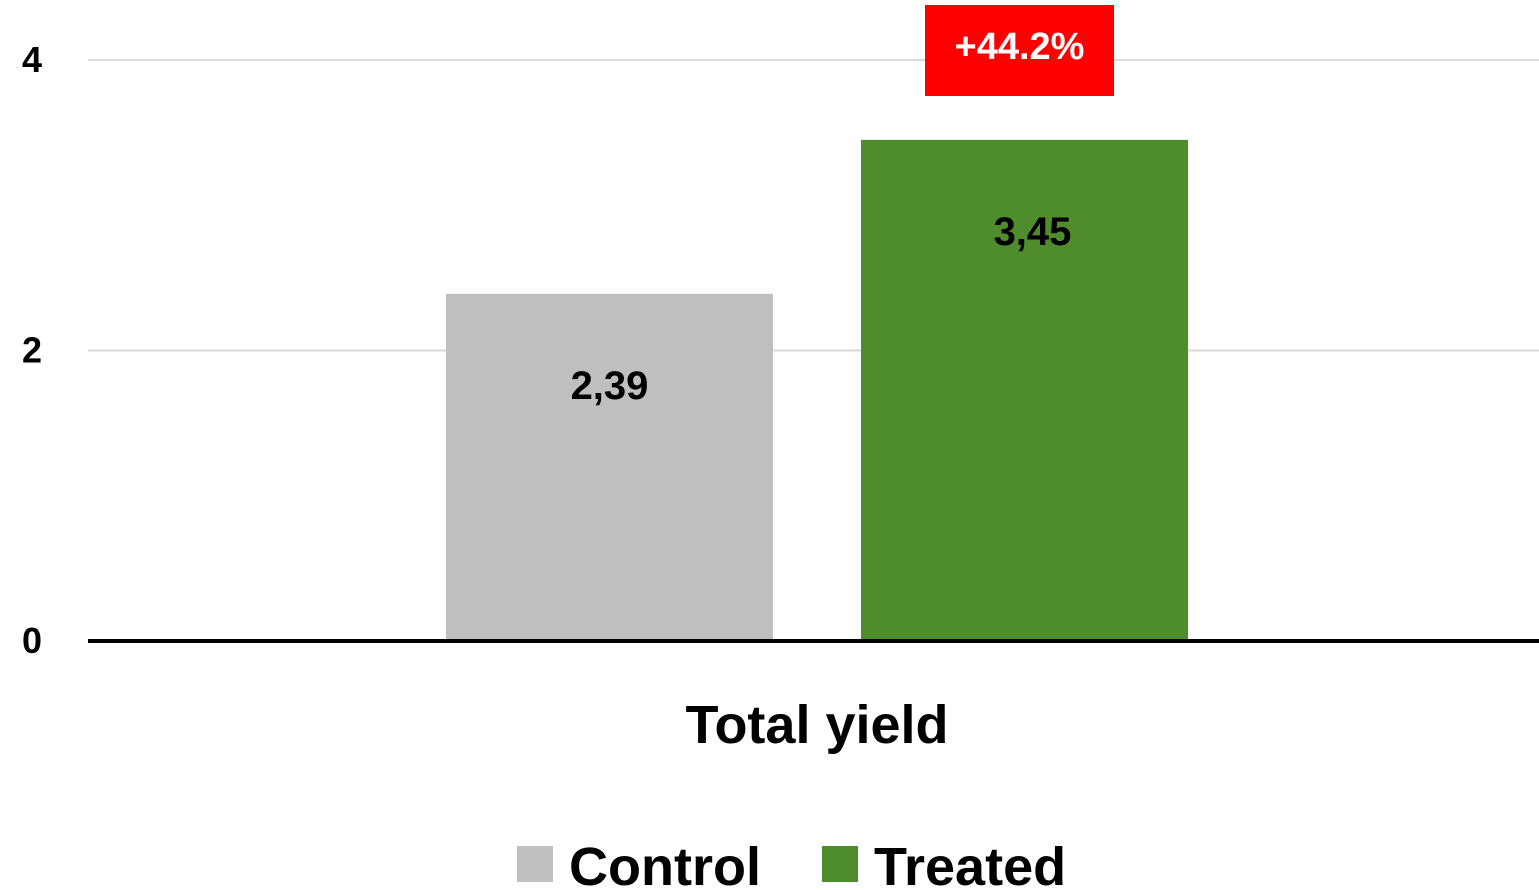 The height and width of the screenshot is (890, 1539). What do you see at coordinates (32, 59) in the screenshot?
I see `y-tick-label: 4` at bounding box center [32, 59].